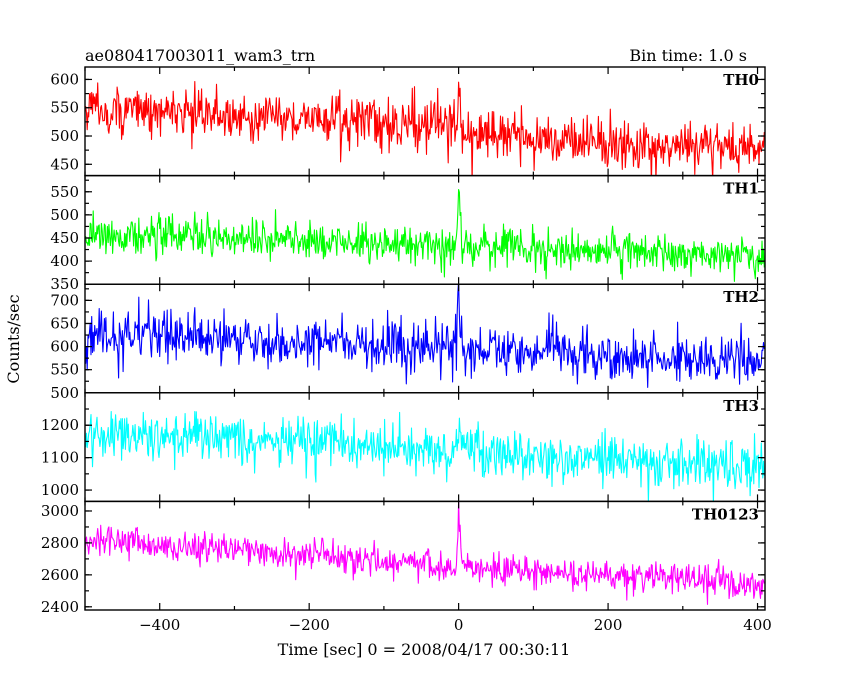 The image size is (850, 680). I want to click on y-tick-label: 700, so click(64, 300).